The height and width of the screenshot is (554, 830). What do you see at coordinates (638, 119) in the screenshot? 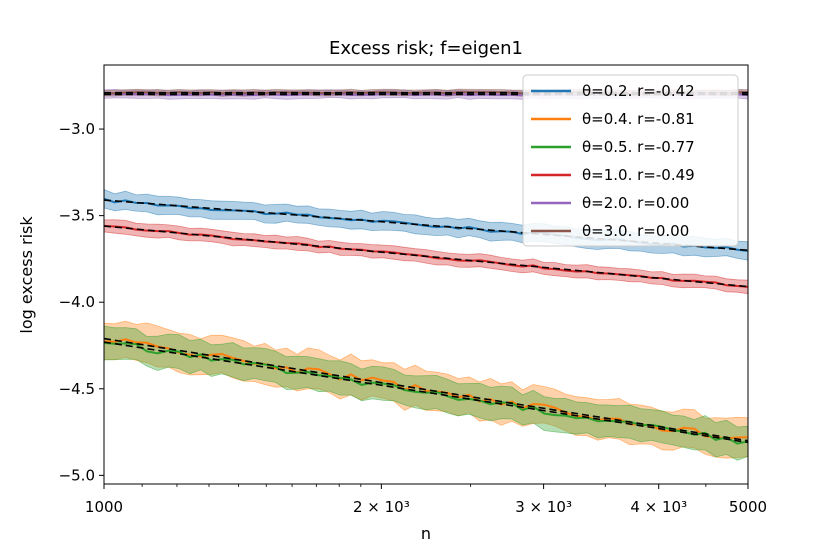
I see `legend-label: θ=0.4. r=-0.81` at bounding box center [638, 119].